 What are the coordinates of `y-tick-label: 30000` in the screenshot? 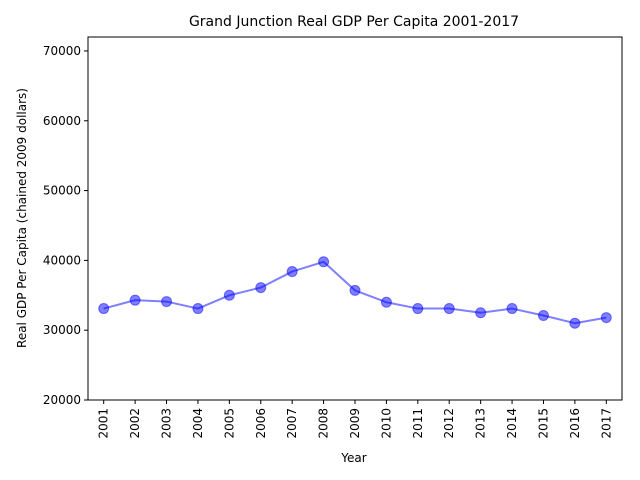 It's located at (62, 330).